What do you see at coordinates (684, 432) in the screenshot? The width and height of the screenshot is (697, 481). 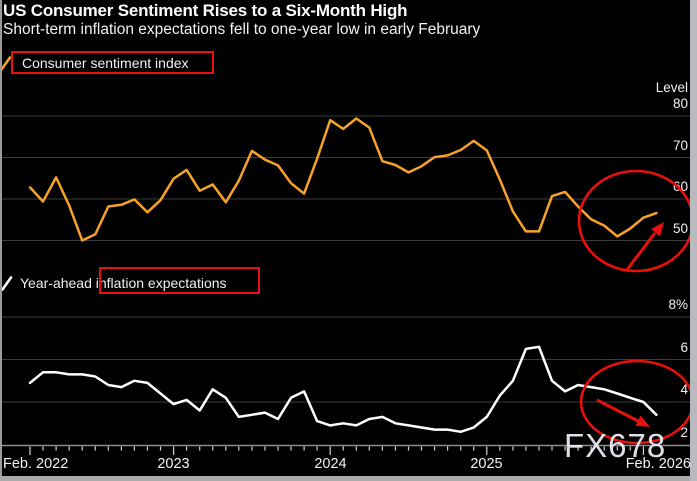 I see `y-axis-tick-label: 2` at bounding box center [684, 432].